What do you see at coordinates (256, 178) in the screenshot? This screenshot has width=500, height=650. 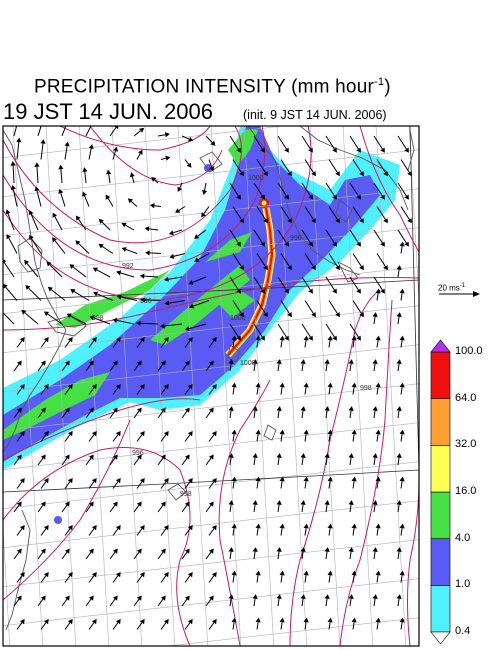 I see `isobar-label: 1000` at bounding box center [256, 178].